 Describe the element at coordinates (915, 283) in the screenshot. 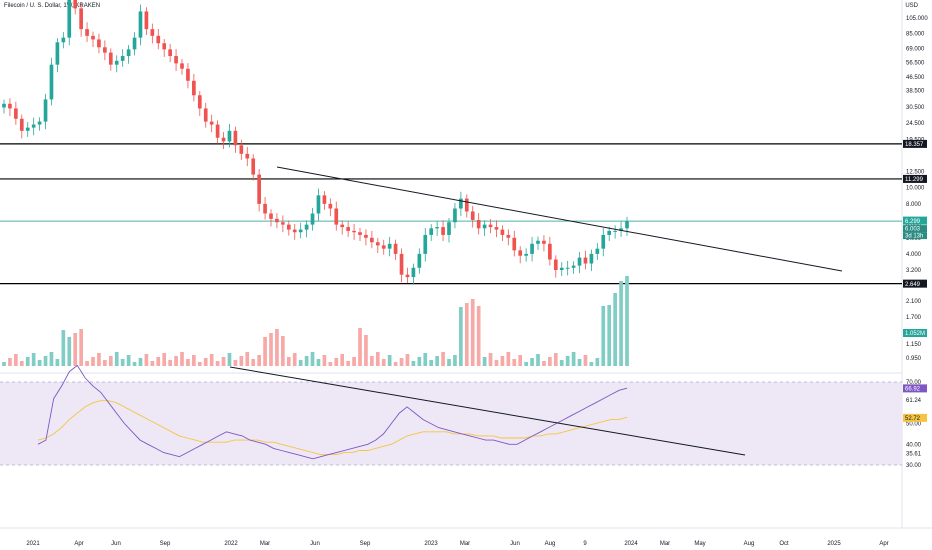

I see `key-level-tag` at that location.